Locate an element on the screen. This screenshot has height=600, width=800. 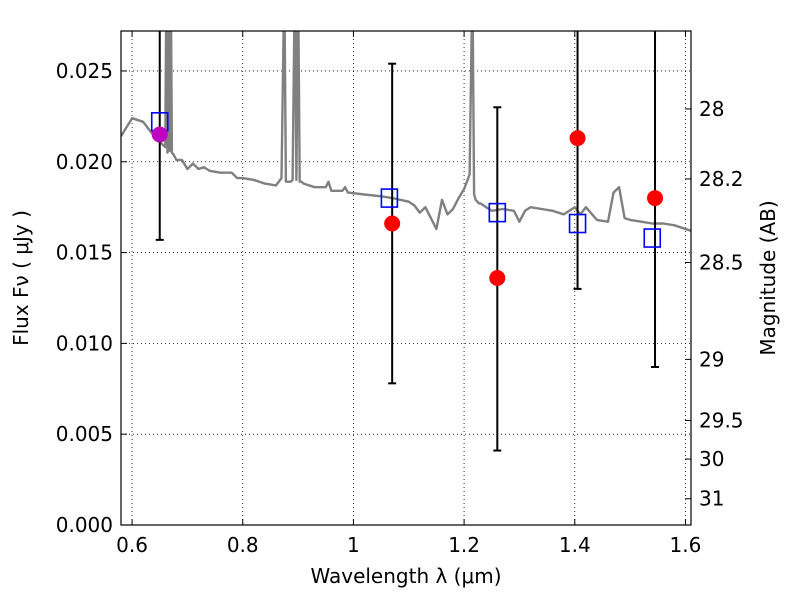
y-axis-label: Flux Fν ( μJy ) is located at coordinates (21, 278).